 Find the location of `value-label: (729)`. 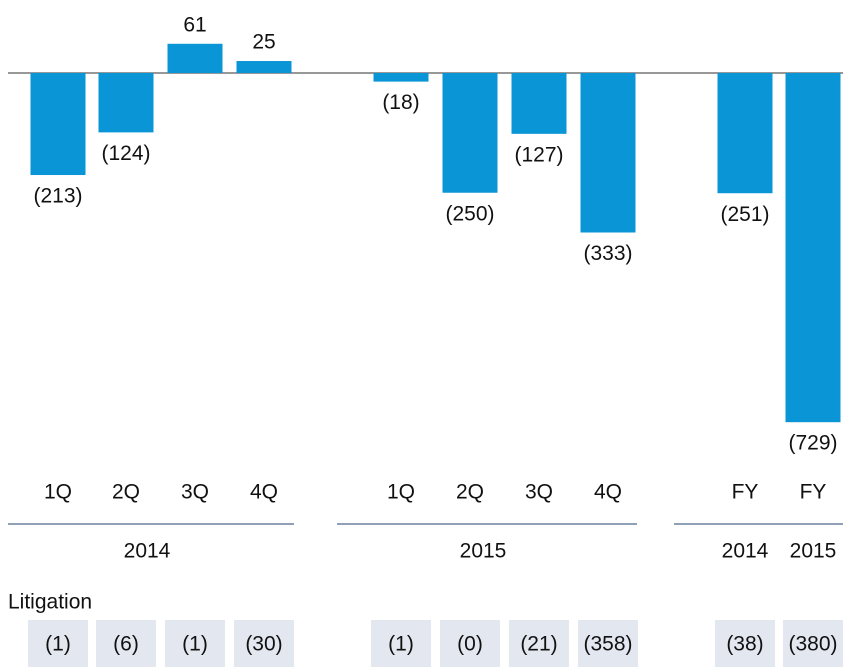

value-label: (729) is located at coordinates (812, 443).